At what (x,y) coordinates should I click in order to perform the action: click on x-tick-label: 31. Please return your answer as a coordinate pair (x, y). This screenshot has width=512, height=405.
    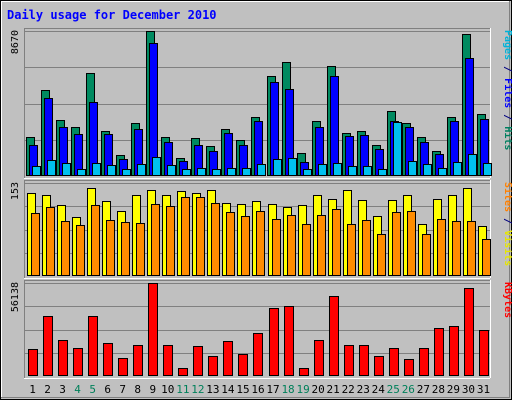
    Looking at the image, I should click on (483, 389).